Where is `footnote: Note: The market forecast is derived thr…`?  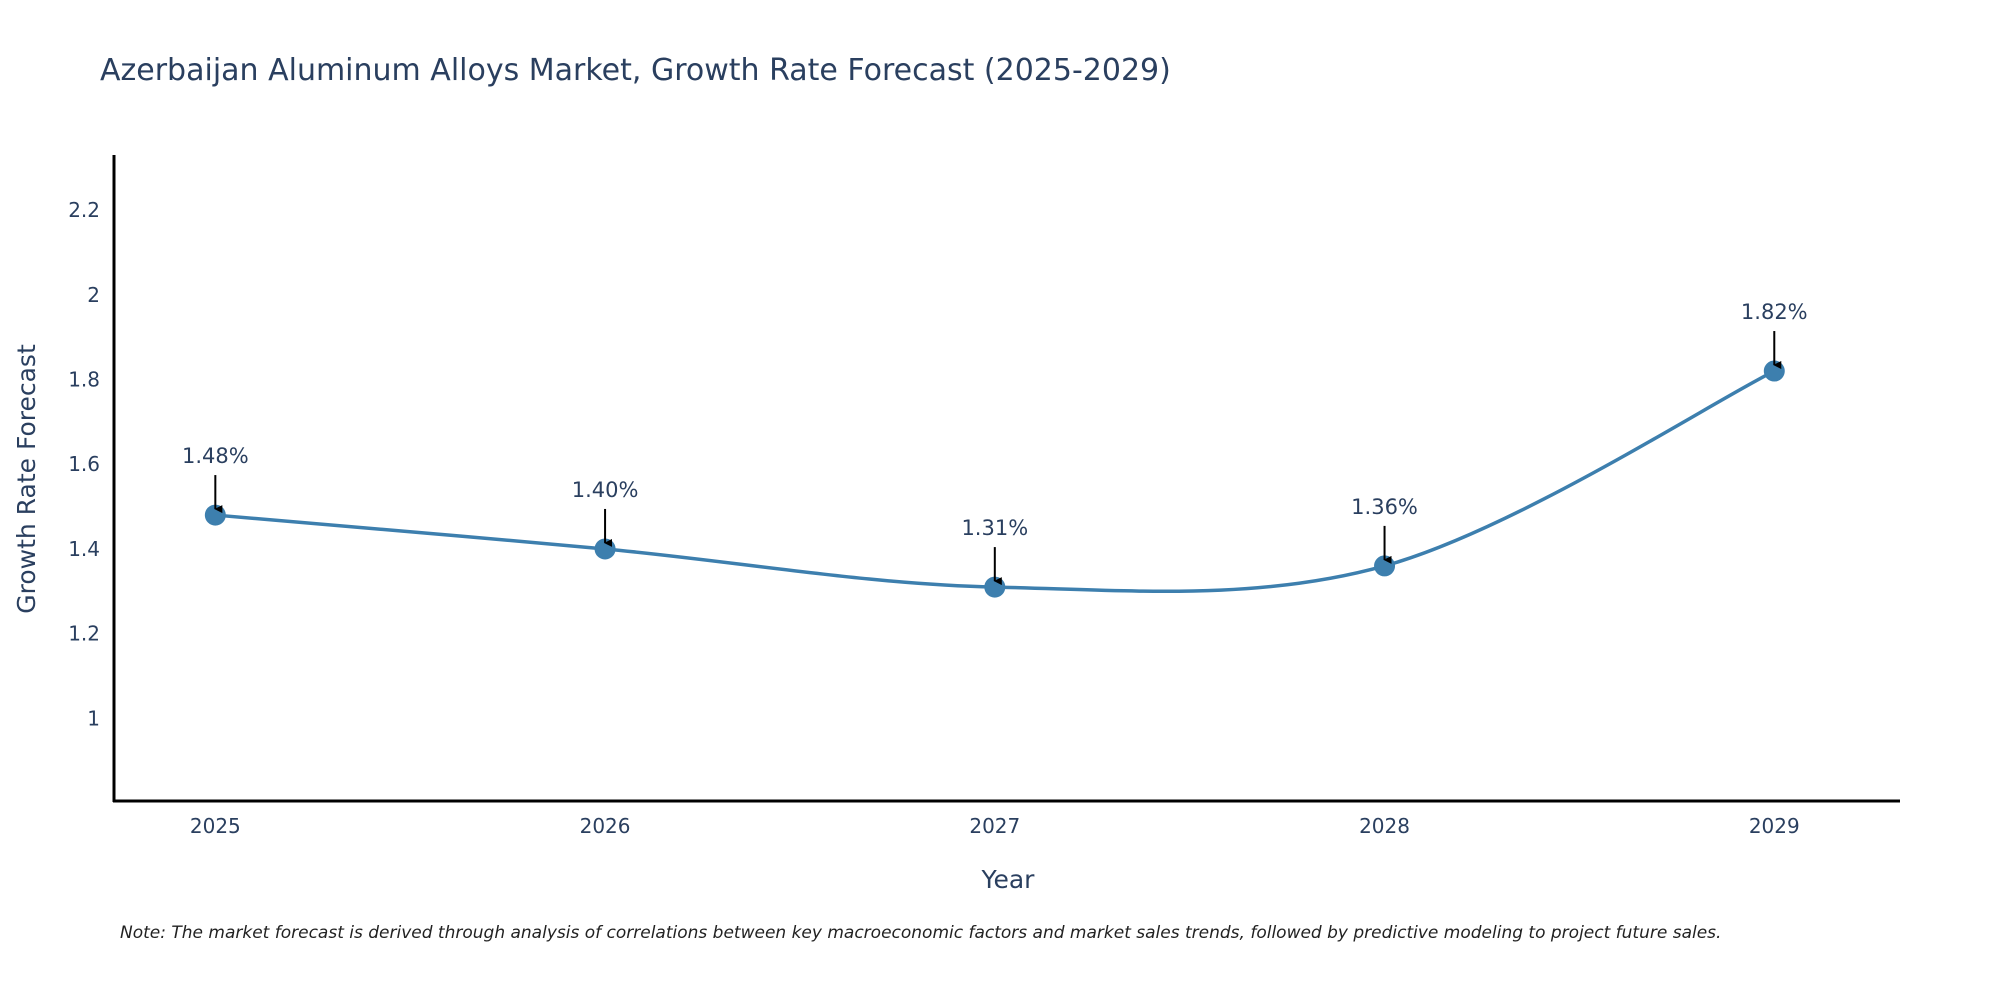
footnote: Note: The market forecast is derived thr… is located at coordinates (920, 933).